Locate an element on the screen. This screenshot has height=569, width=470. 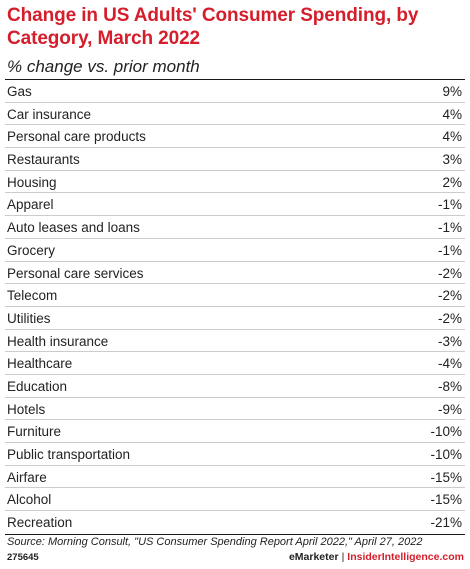
row-category-label: Car insurance is located at coordinates (49, 114).